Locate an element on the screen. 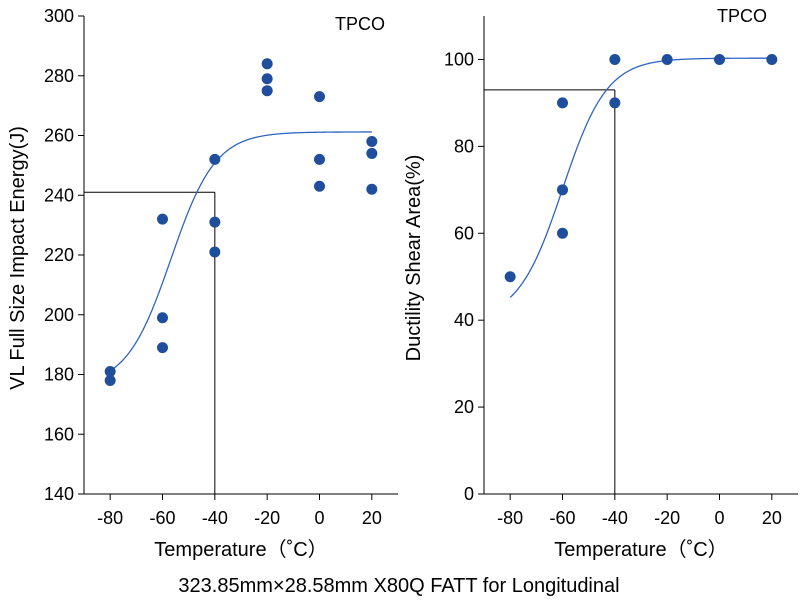 This screenshot has height=610, width=800. y-tick-label: 300 is located at coordinates (59, 16).